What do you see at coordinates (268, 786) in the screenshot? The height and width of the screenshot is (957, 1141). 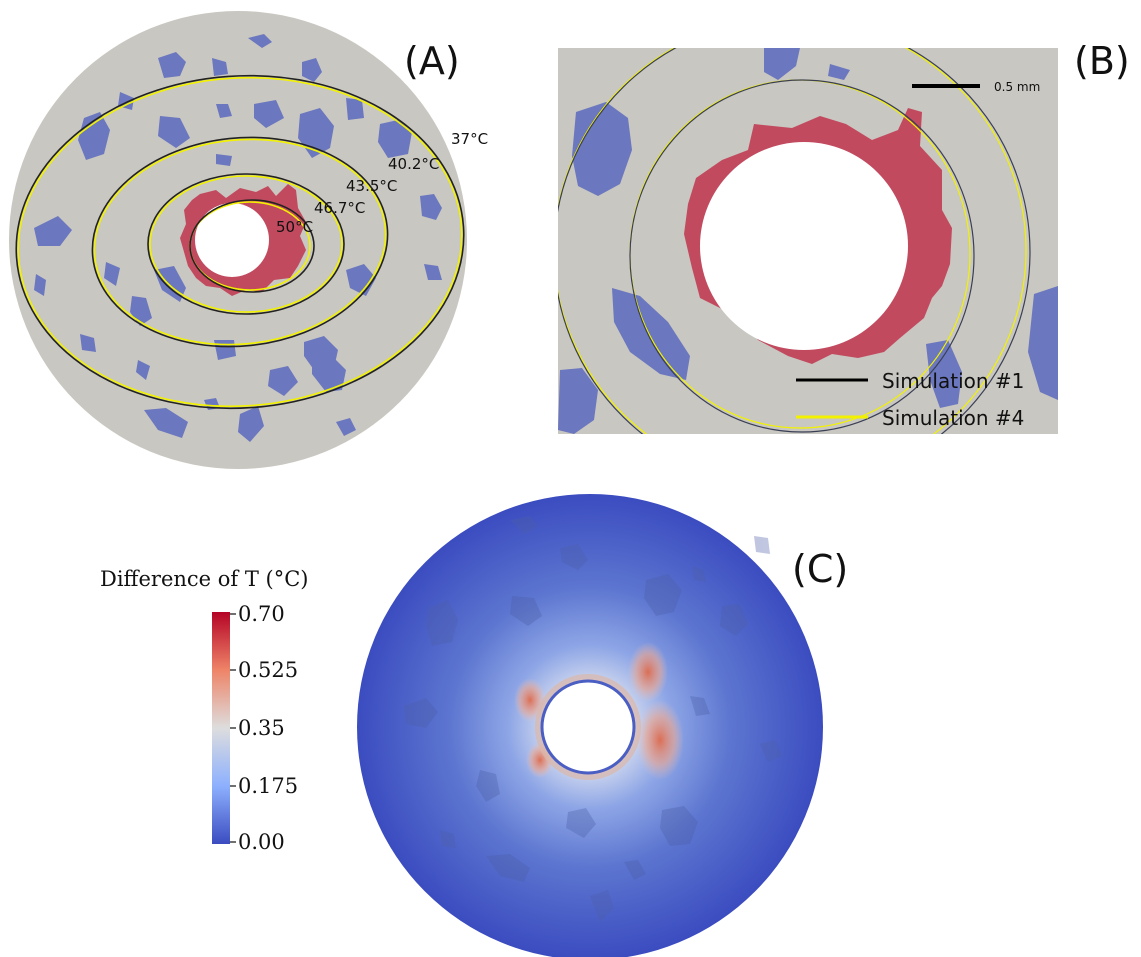 I see `colorbar-tick-label: 0.175` at bounding box center [268, 786].